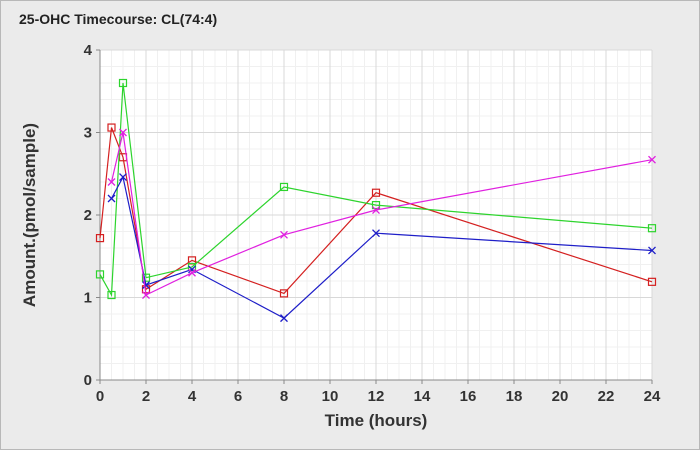 This screenshot has width=700, height=450. What do you see at coordinates (88, 215) in the screenshot?
I see `y-tick-label: 2` at bounding box center [88, 215].